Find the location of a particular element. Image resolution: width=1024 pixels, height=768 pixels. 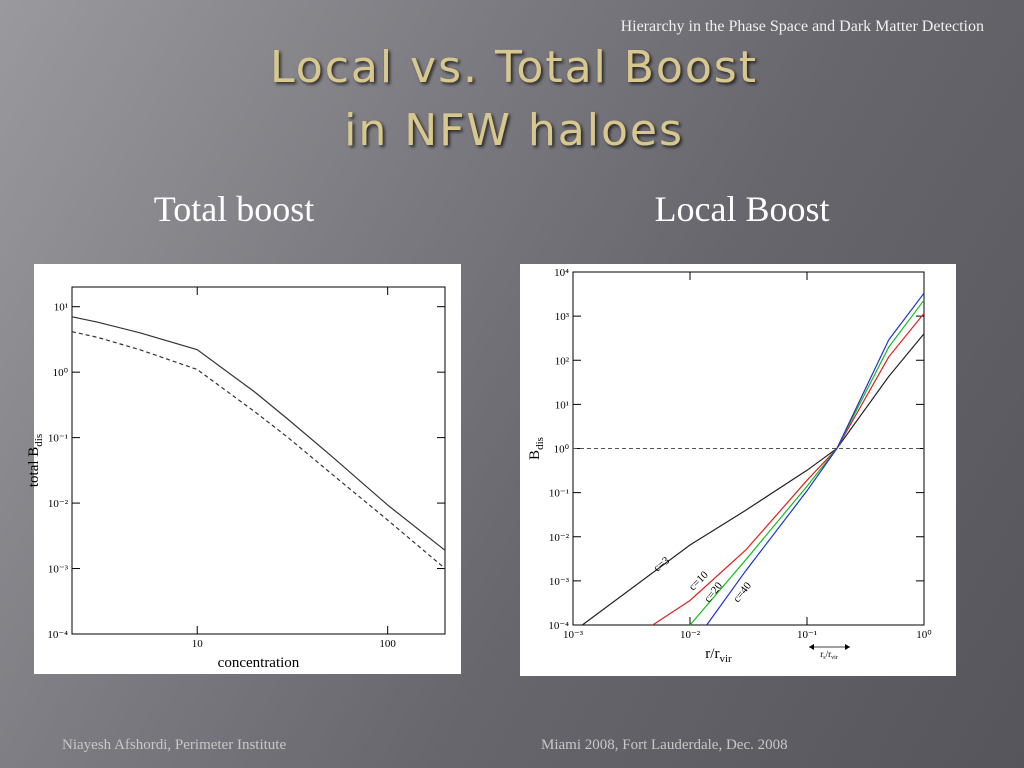

annotation-part: s is located at coordinates (824, 658).